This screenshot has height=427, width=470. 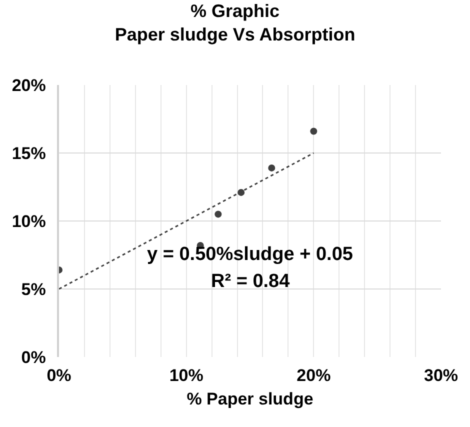 What do you see at coordinates (250, 254) in the screenshot?
I see `annotation: y = 0.50%sludge + 0.05` at bounding box center [250, 254].